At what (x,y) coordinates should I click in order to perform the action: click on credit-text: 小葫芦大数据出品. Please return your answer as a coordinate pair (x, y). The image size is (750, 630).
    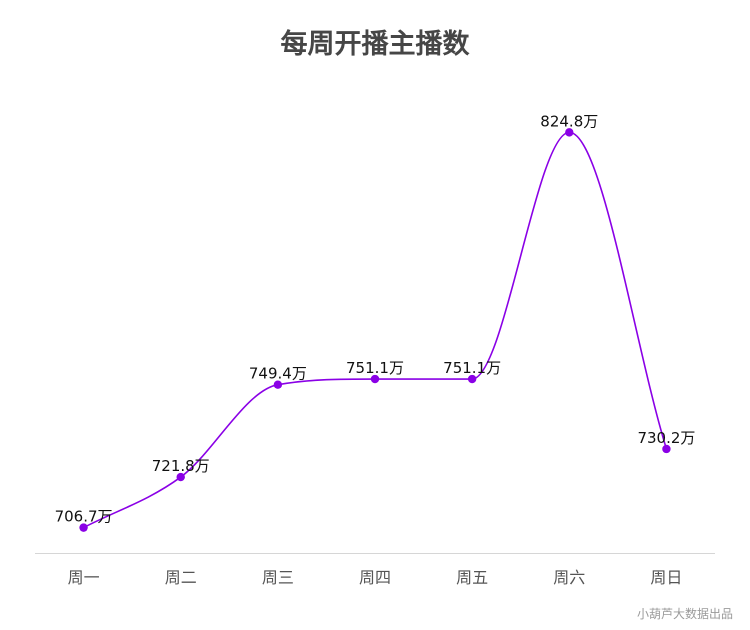
    Looking at the image, I should click on (685, 613).